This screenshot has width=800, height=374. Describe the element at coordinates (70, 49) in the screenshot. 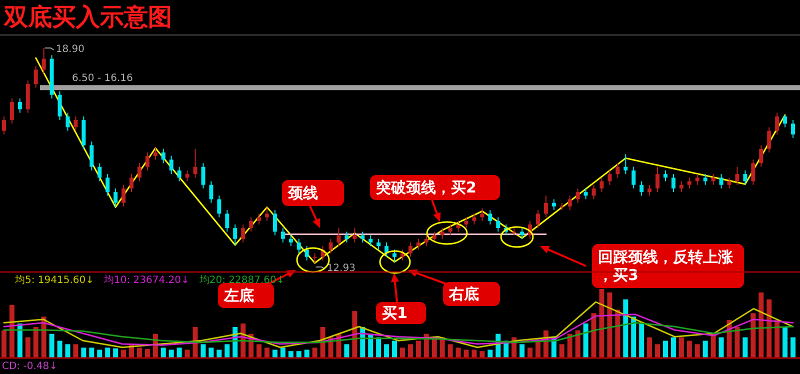

I see `annotation: 18.90` at that location.